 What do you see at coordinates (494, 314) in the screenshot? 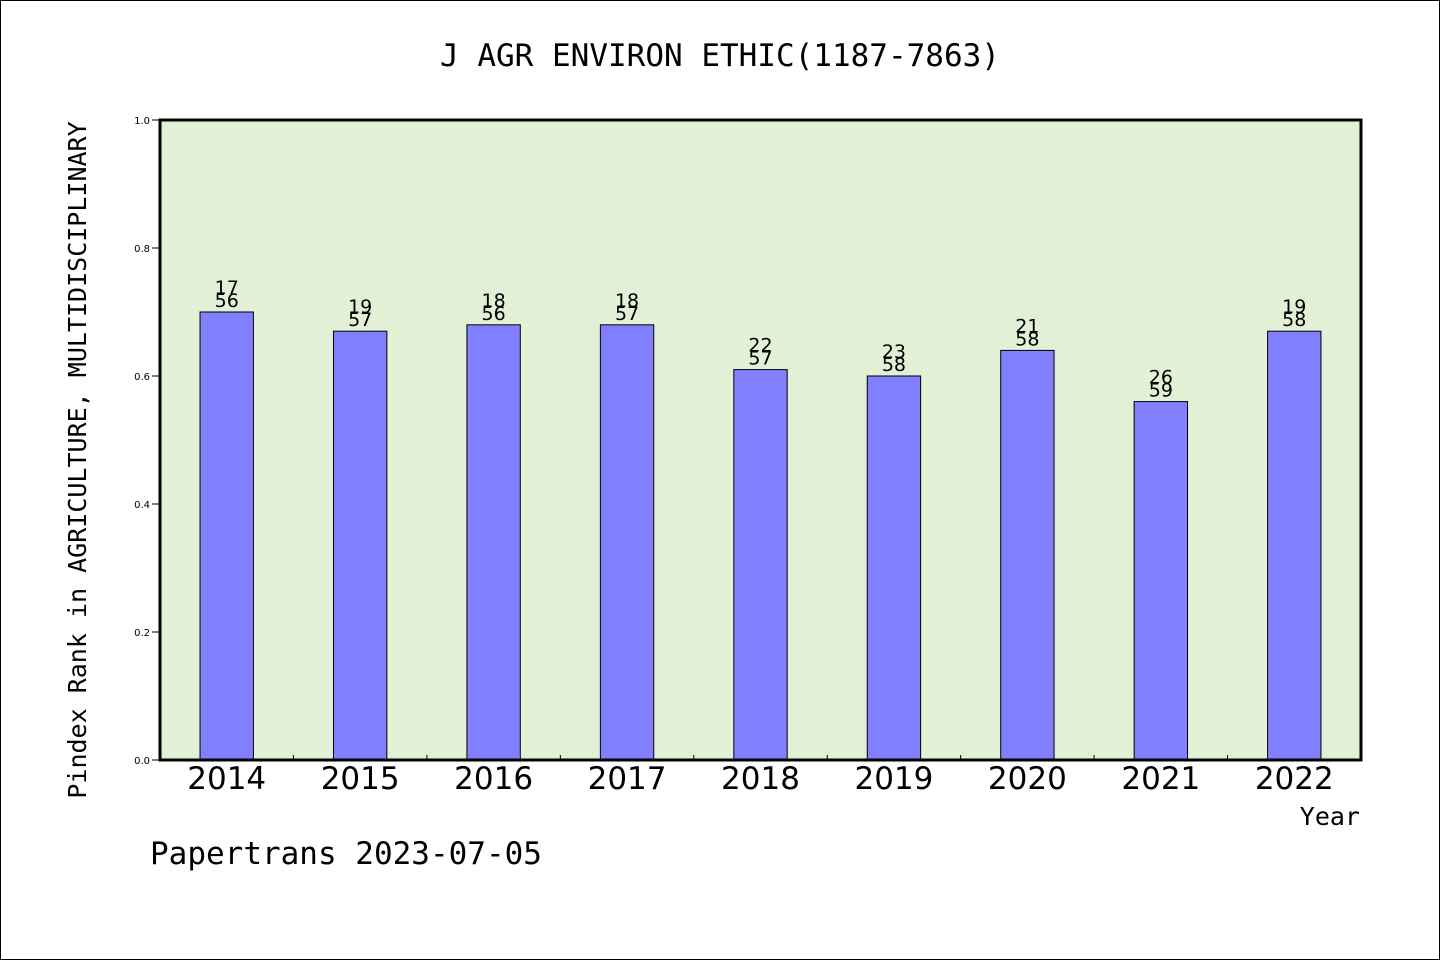
I see `total-label-2016: 56` at bounding box center [494, 314].